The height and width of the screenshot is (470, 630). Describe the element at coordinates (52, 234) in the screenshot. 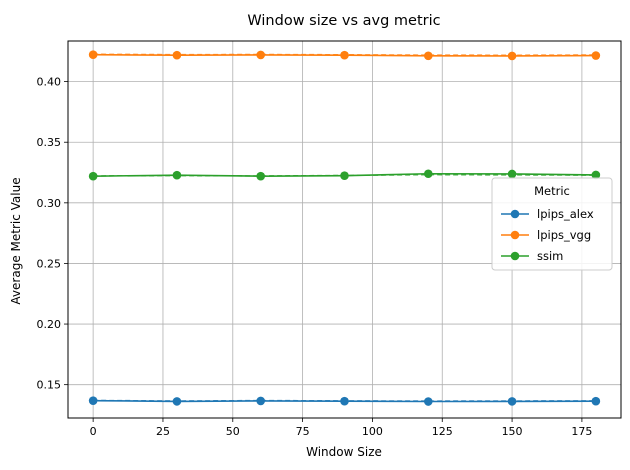

I see `y-ticks: 0.15 0.20 0.25 0.30 0.35 0.40` at that location.